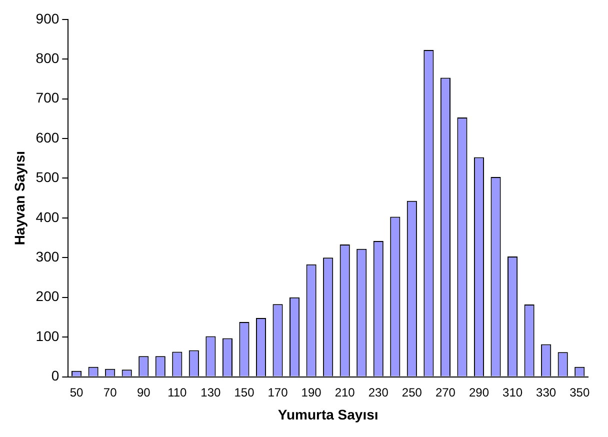  Describe the element at coordinates (48, 98) in the screenshot. I see `y-tick-label: 700` at that location.